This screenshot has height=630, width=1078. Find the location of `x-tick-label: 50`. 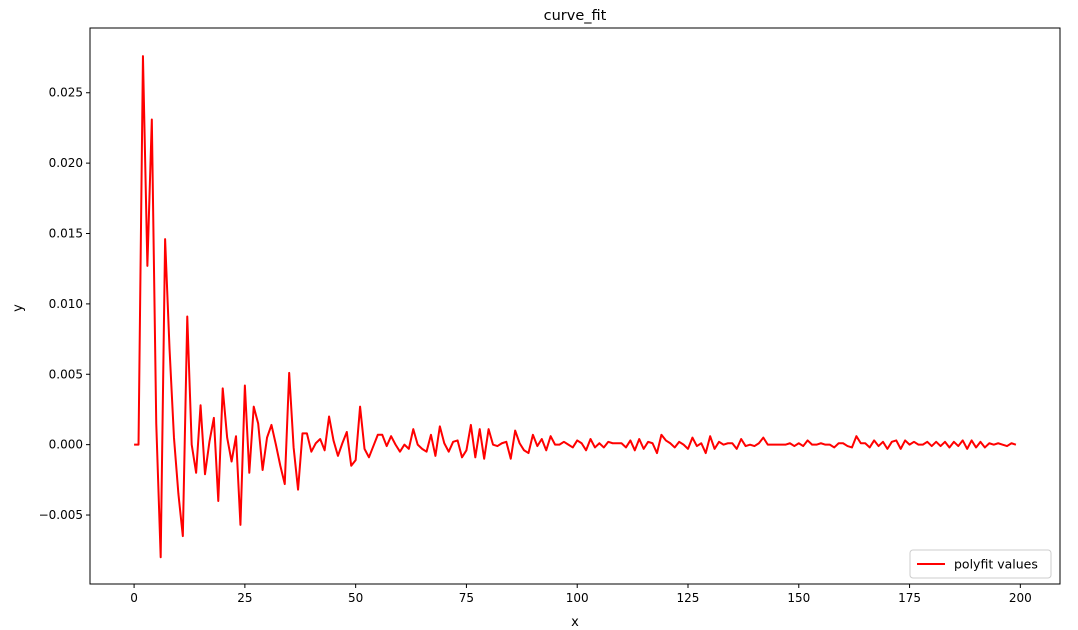

x-tick-label: 50 is located at coordinates (355, 598).